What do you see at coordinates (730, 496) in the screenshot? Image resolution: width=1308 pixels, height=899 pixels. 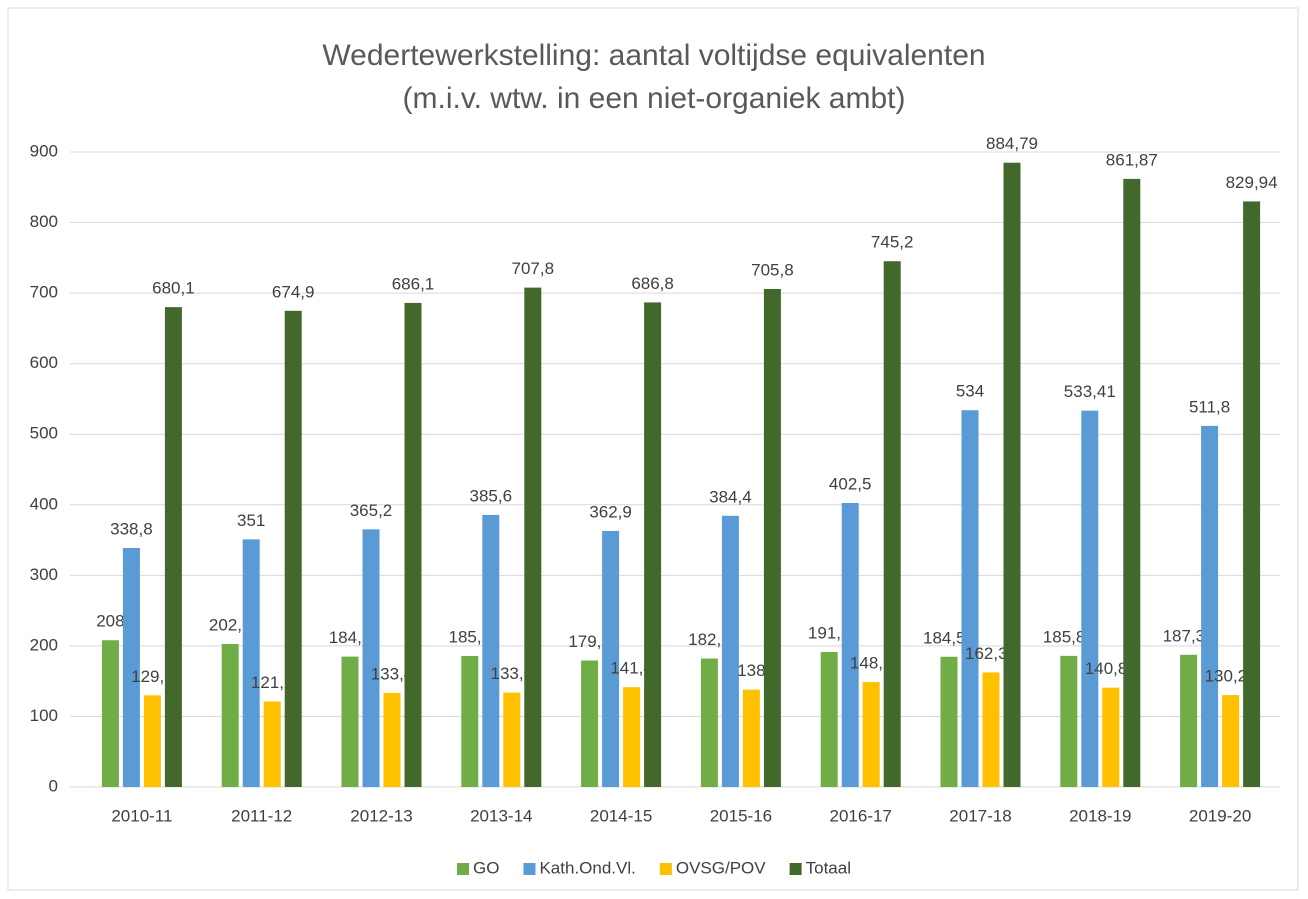 I see `data-label: 384,4` at bounding box center [730, 496].